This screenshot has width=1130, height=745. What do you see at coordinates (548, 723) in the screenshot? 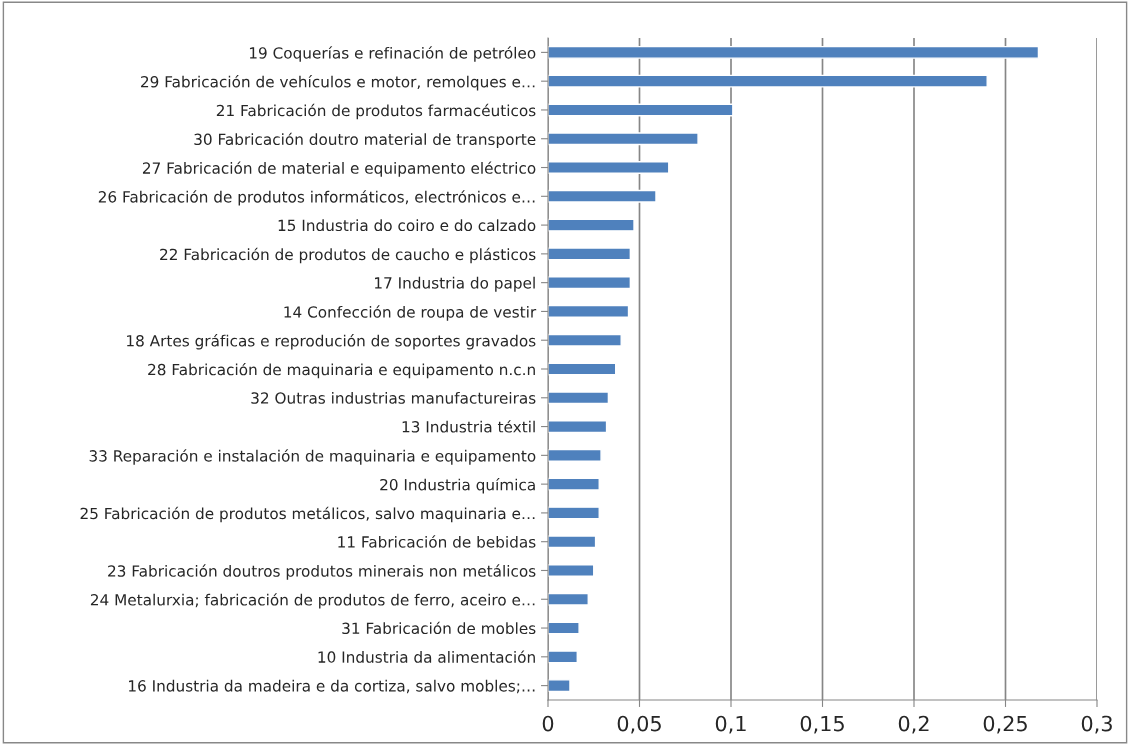
I see `x-tick-label: 0` at bounding box center [548, 723].